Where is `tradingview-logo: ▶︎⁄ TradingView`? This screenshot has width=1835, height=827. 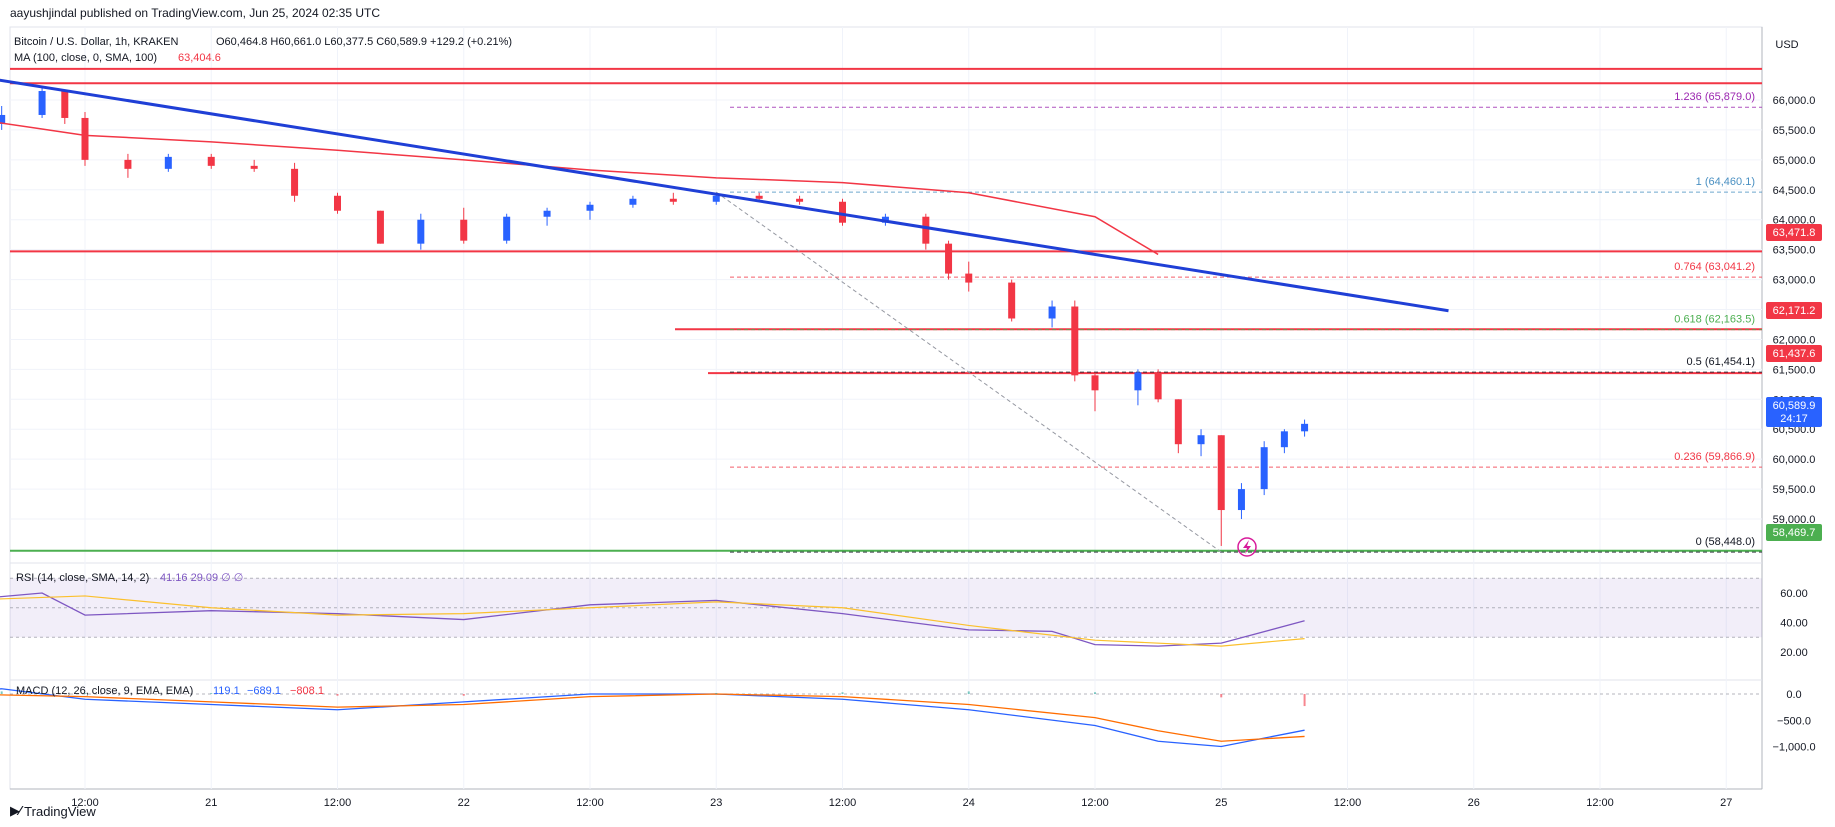 tradingview-logo: ▶︎⁄ TradingView is located at coordinates (53, 811).